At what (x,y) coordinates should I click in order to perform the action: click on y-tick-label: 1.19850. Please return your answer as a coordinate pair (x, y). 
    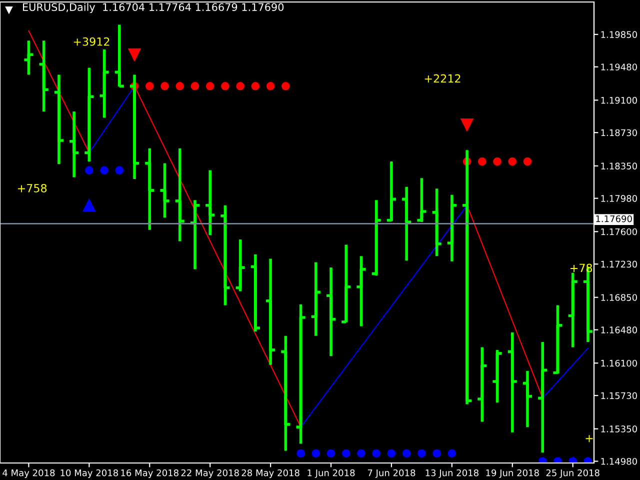
    Looking at the image, I should click on (619, 34).